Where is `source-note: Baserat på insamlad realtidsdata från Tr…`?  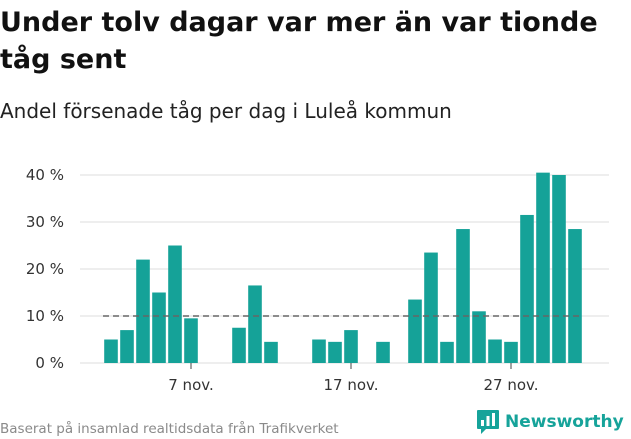
source-note: Baserat på insamlad realtidsdata från Tr… is located at coordinates (169, 429).